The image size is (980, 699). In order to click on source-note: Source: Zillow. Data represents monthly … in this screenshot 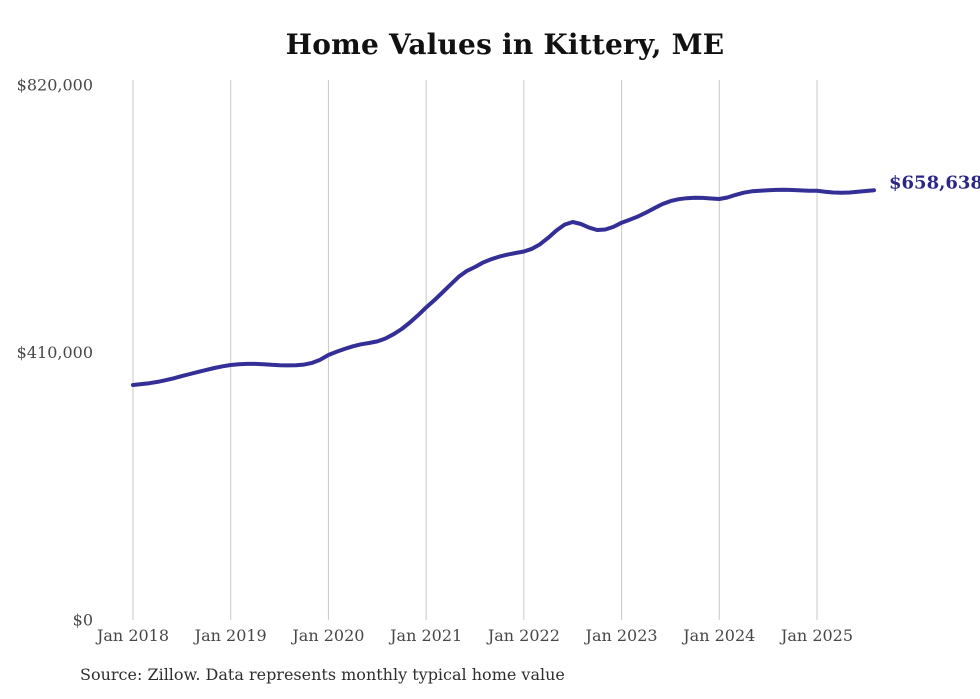, I will do `click(322, 674)`.